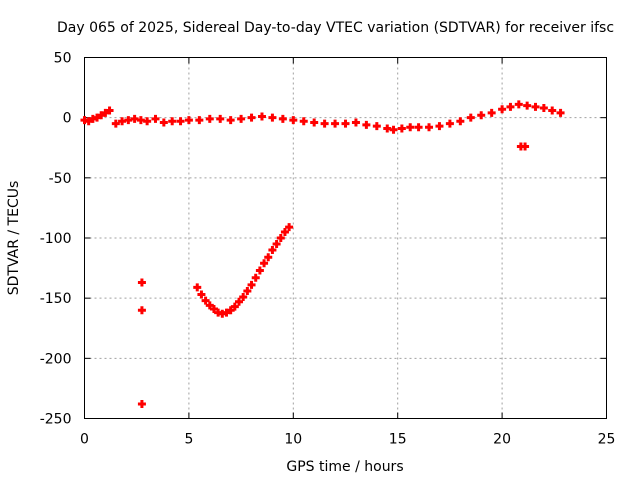 The width and height of the screenshot is (640, 480). I want to click on x-tick-label: 0, so click(84, 440).